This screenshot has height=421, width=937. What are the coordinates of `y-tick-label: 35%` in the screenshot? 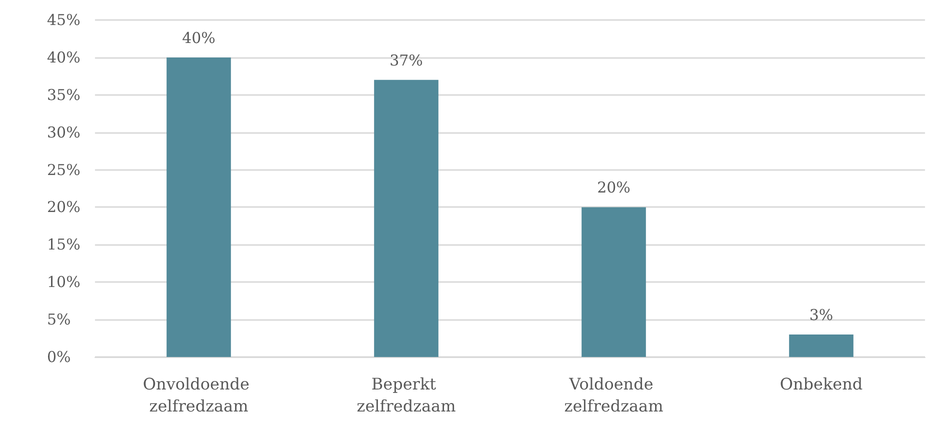 It's located at (63, 95).